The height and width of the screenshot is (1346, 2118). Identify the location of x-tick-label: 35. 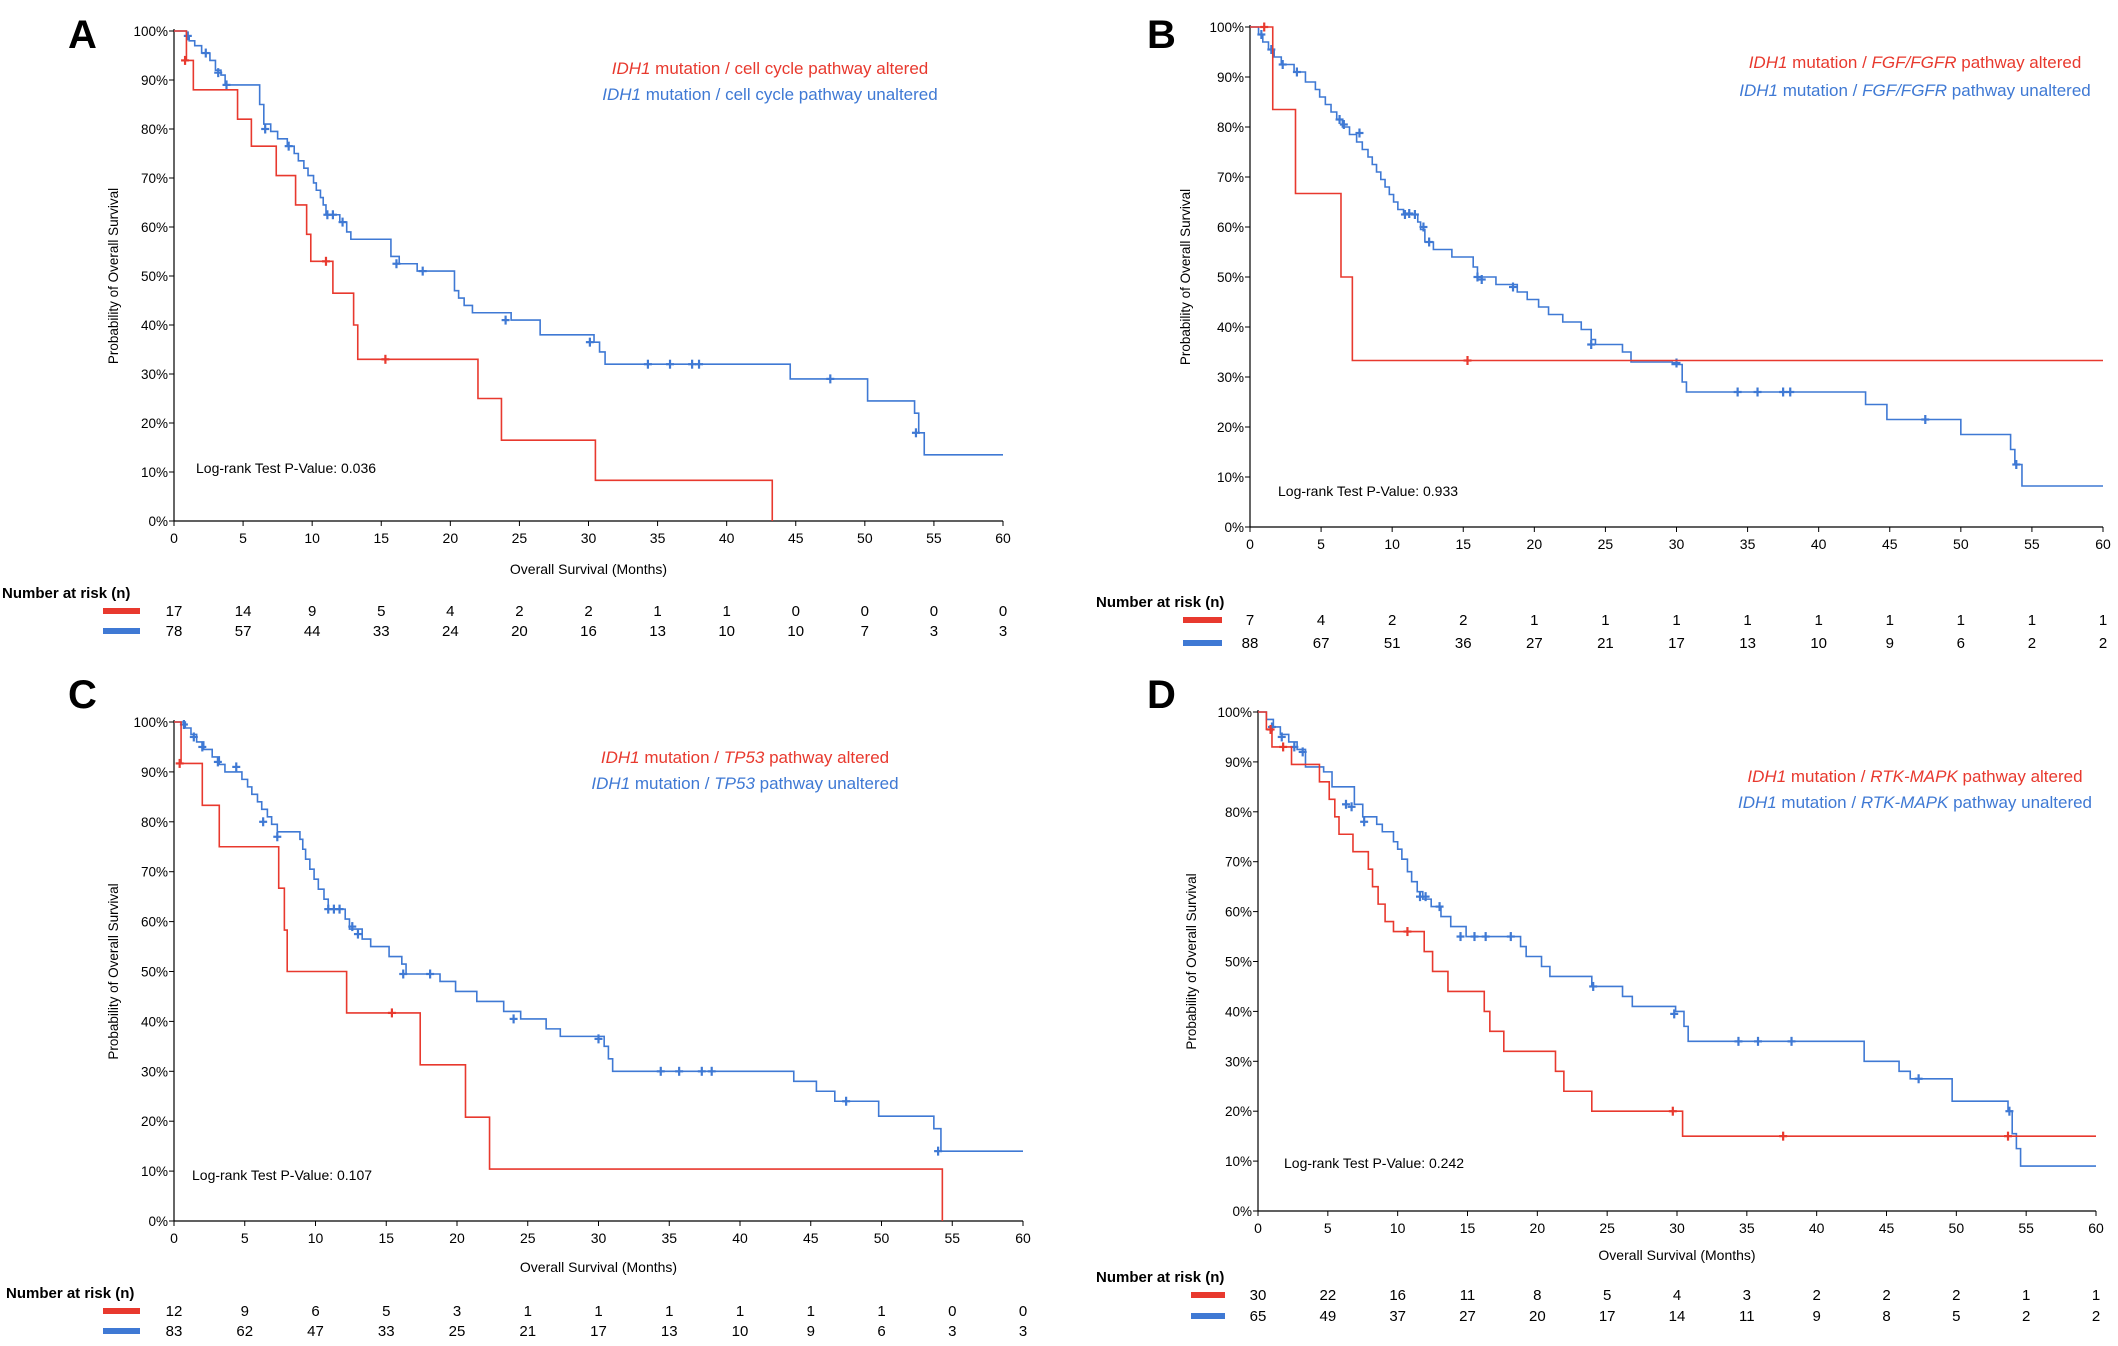
(669, 1238).